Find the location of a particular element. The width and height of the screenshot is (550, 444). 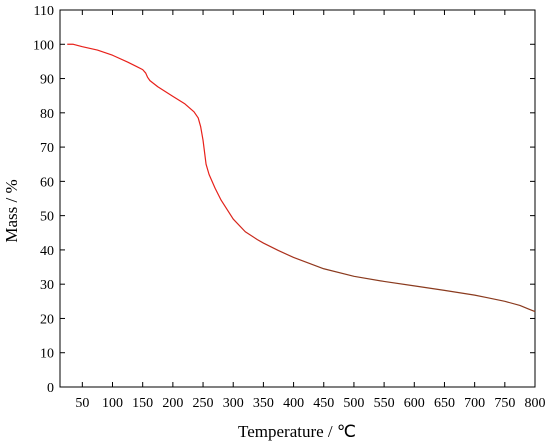

x-tick-label: 300 is located at coordinates (233, 403).